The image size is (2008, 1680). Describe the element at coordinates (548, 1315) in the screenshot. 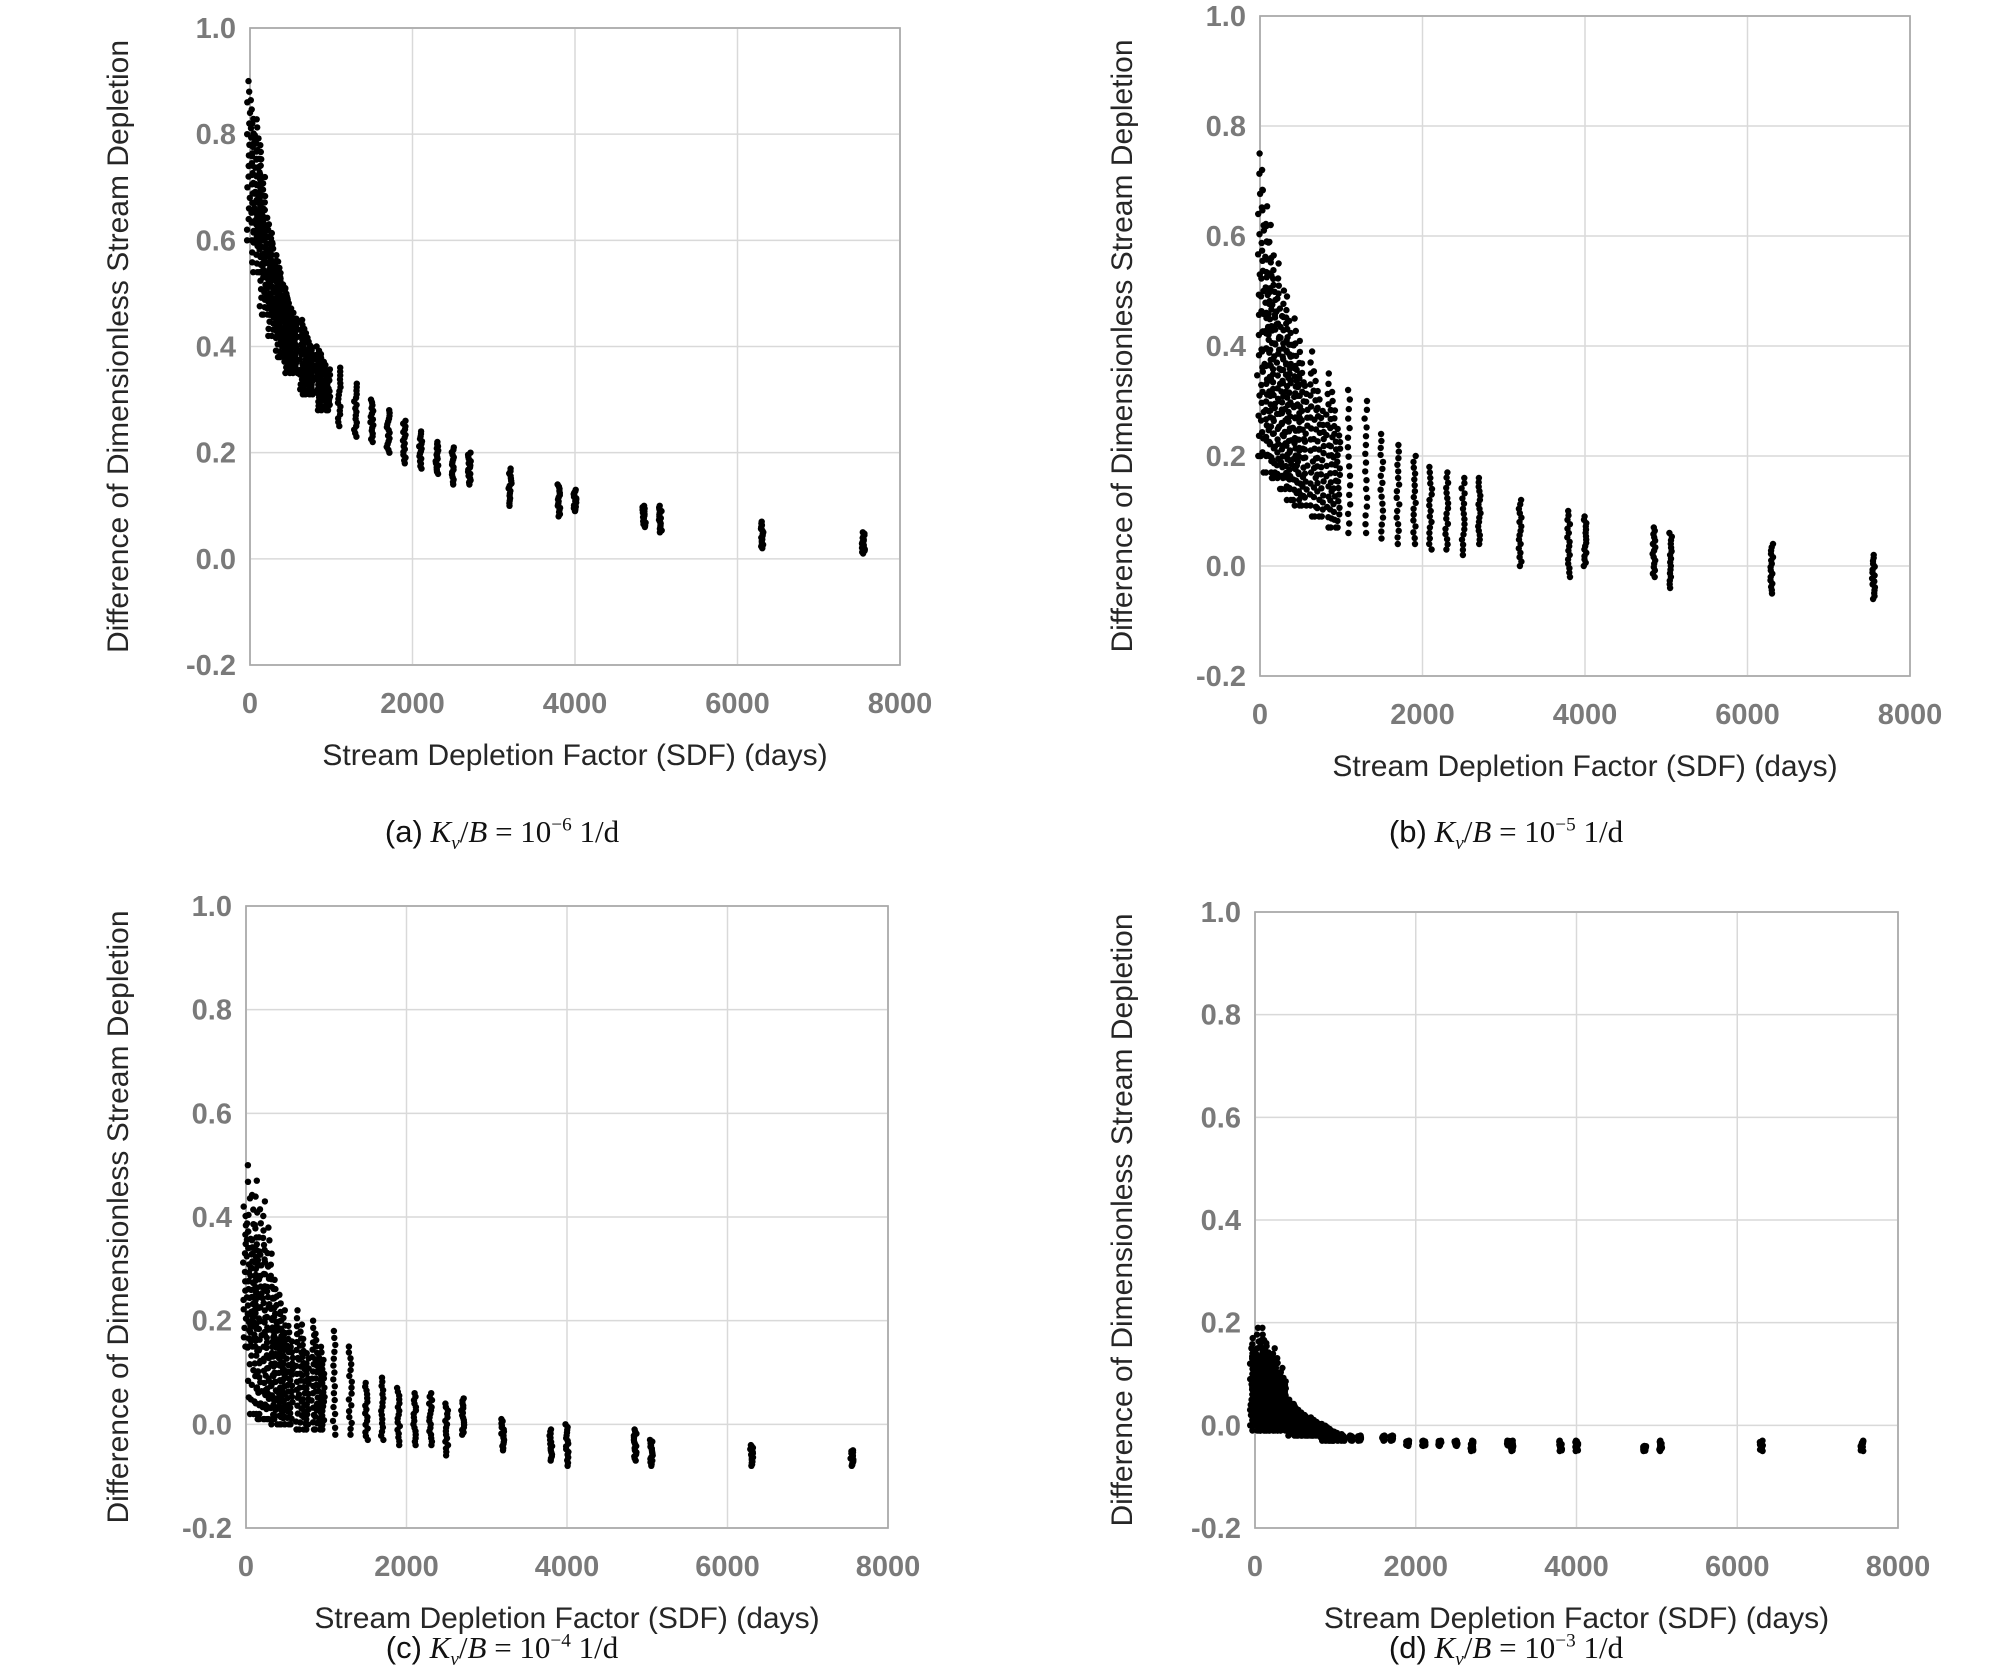

I see `data-points` at that location.